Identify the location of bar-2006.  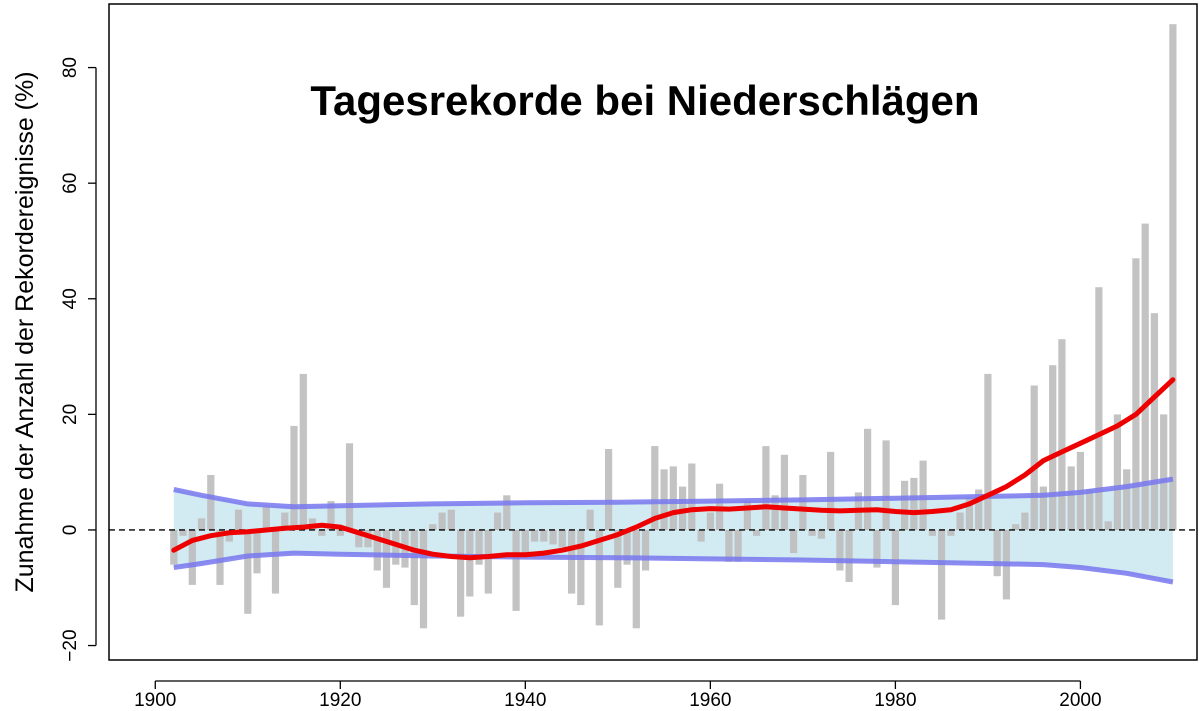
(1136, 394).